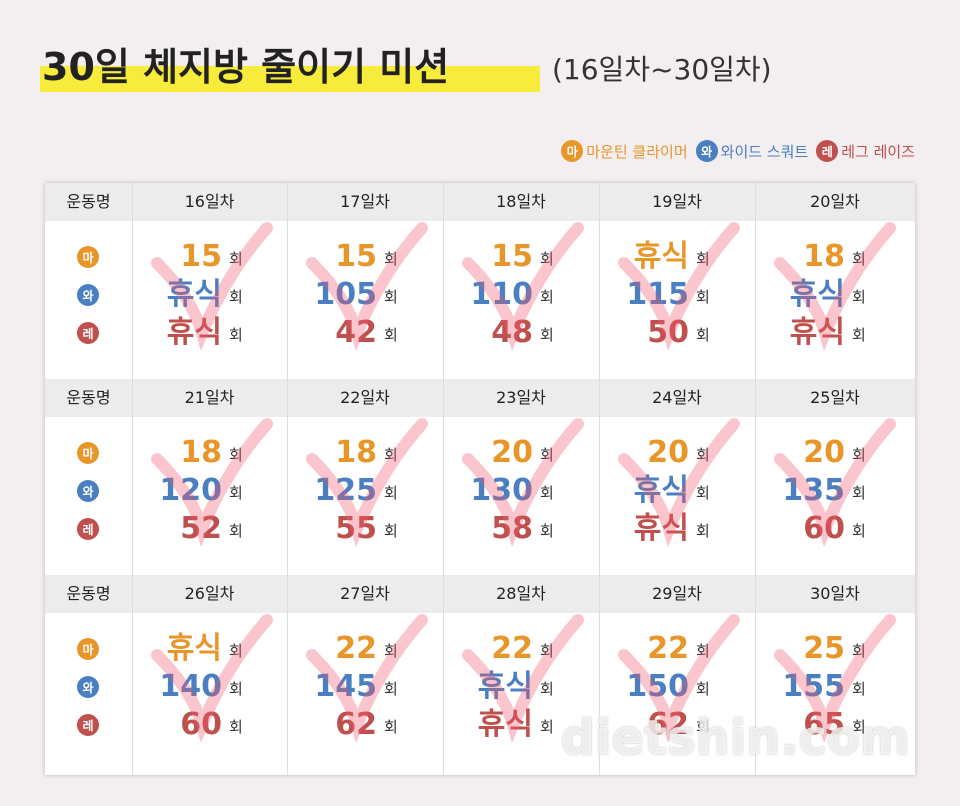 The width and height of the screenshot is (960, 806). Describe the element at coordinates (835, 397) in the screenshot. I see `day-header: 25일차` at that location.